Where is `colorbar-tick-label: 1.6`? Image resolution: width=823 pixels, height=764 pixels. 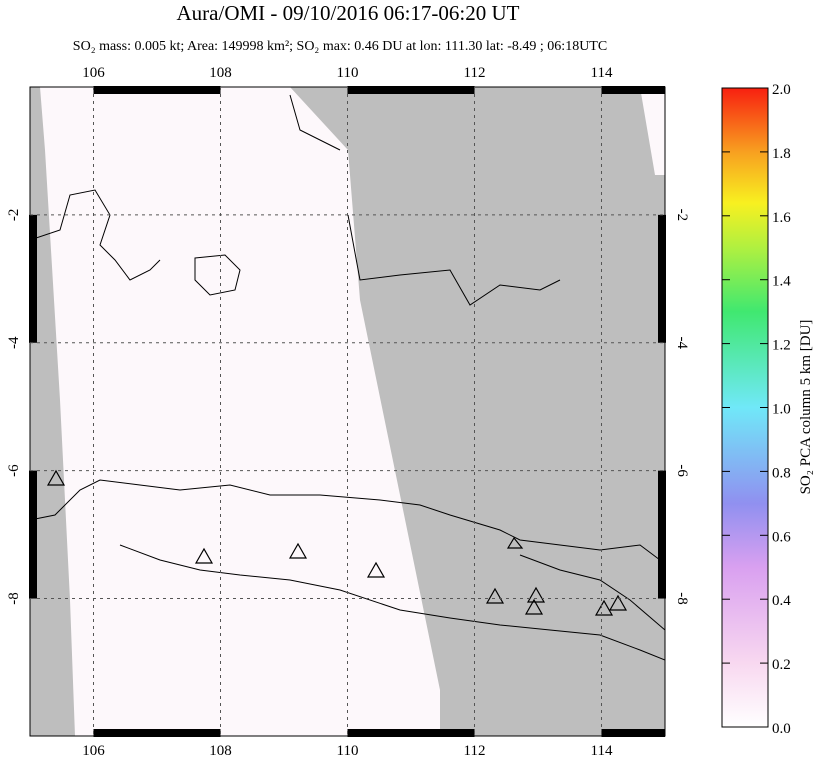
colorbar-tick-label: 1.6 is located at coordinates (781, 218).